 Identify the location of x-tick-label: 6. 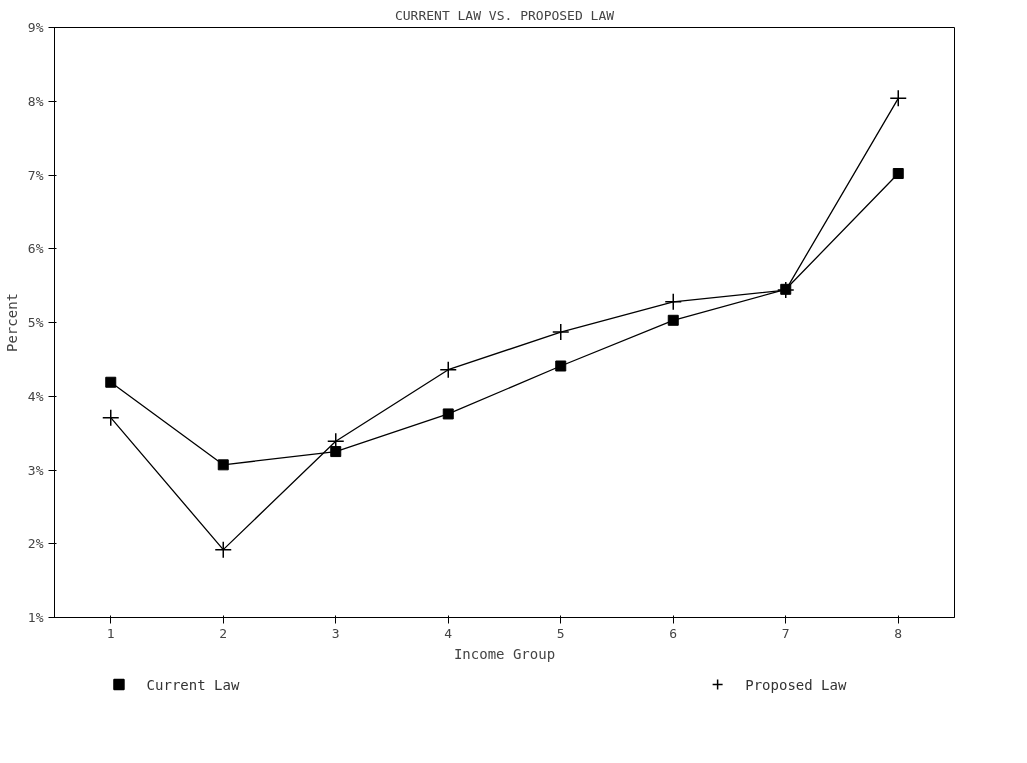
(673, 633).